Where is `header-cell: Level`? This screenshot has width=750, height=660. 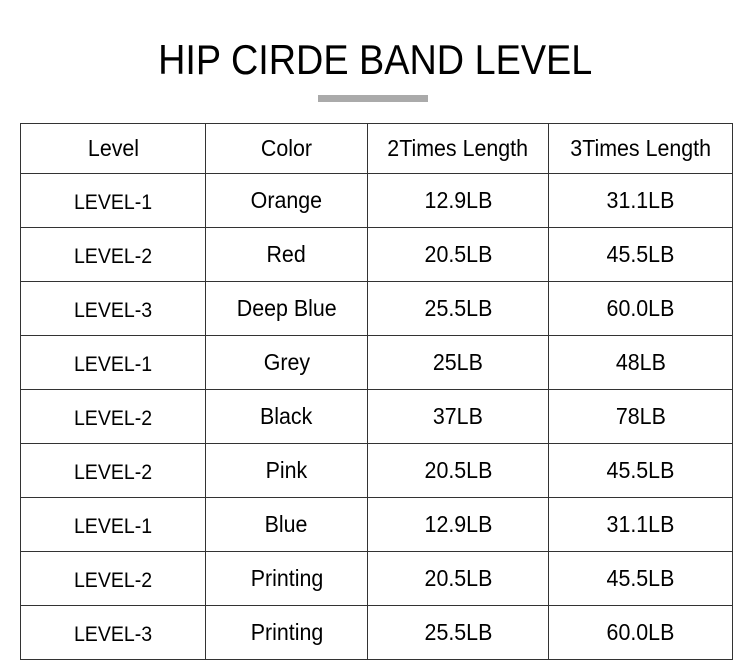 header-cell: Level is located at coordinates (113, 148).